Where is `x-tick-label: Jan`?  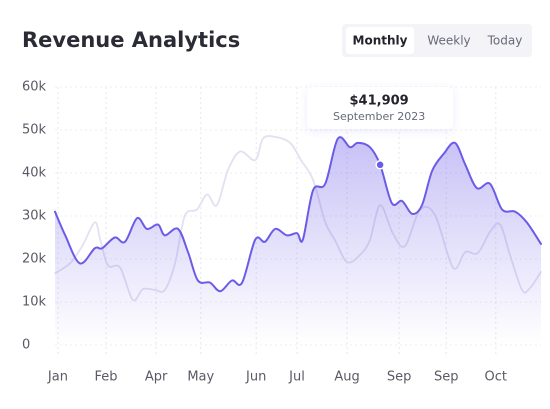 x-tick-label: Jan is located at coordinates (57, 377).